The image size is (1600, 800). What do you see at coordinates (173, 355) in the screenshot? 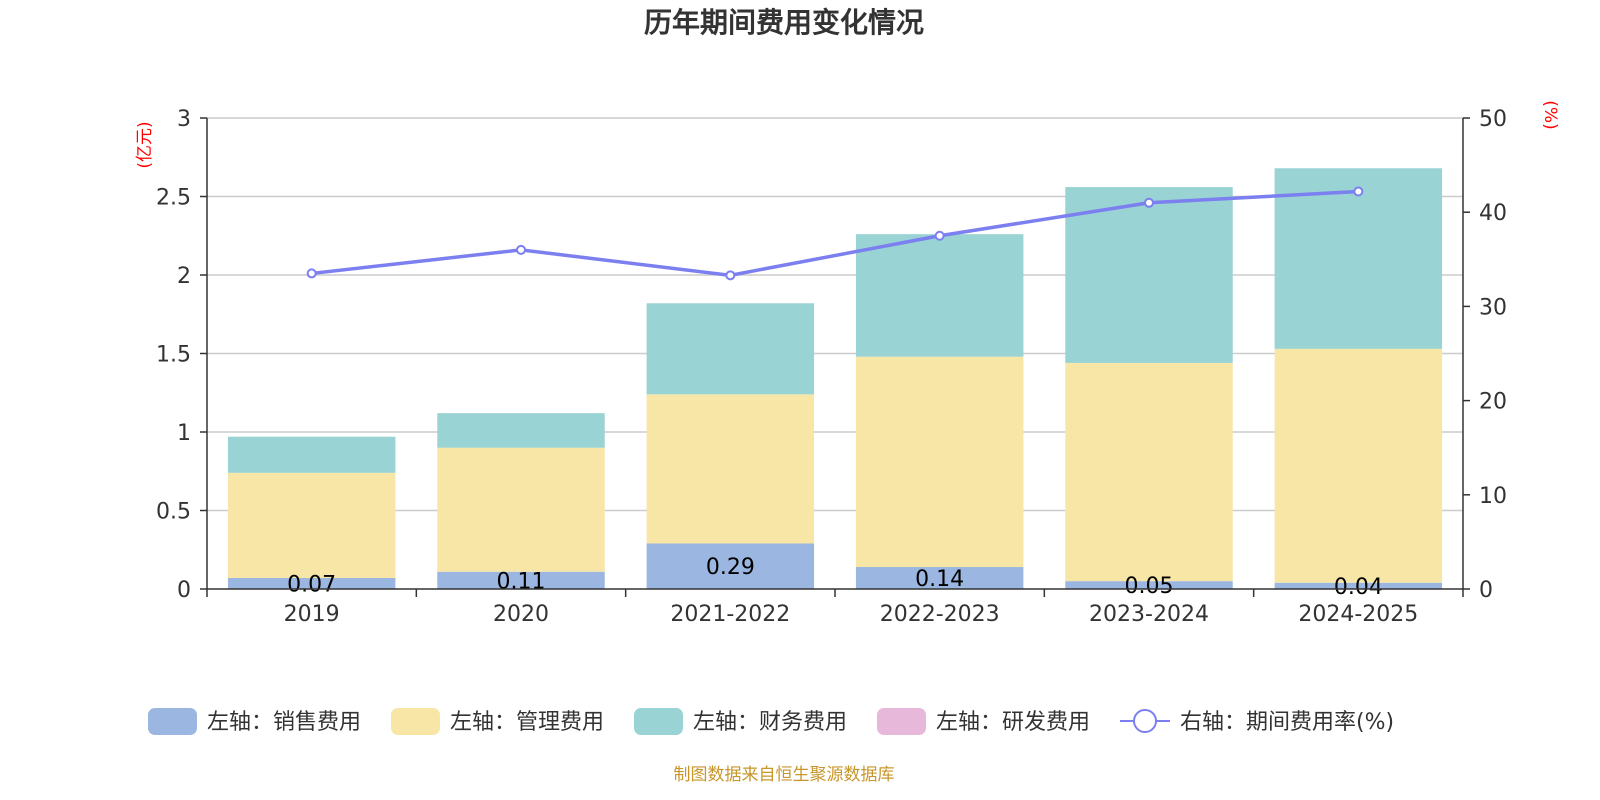
I see `left-tick-label: 1.5` at bounding box center [173, 355].